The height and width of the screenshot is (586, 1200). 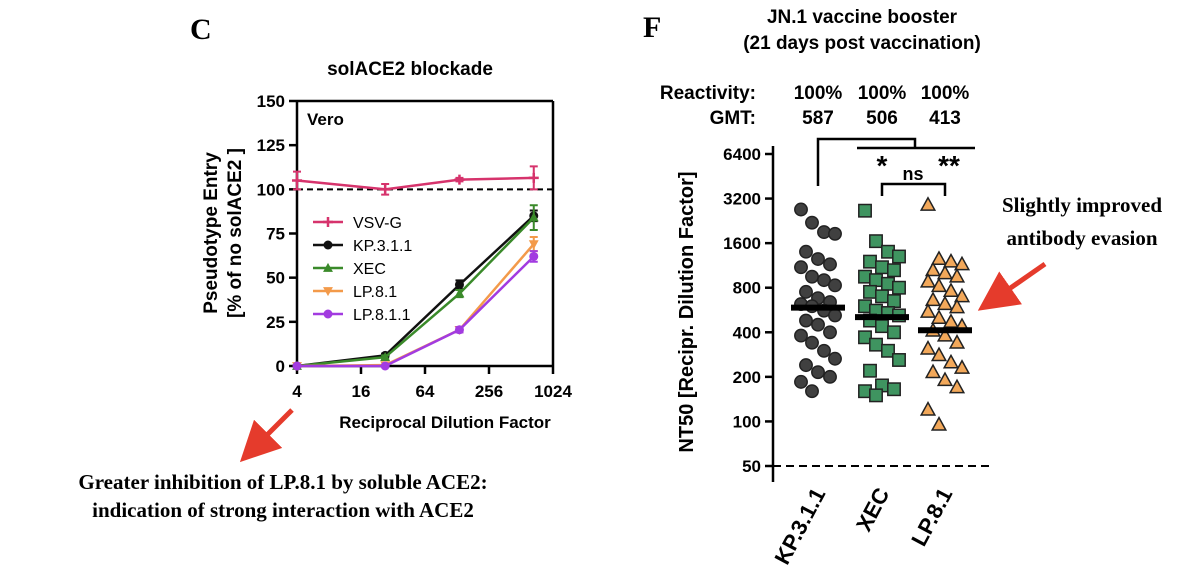 I want to click on series-line, so click(x=415, y=183).